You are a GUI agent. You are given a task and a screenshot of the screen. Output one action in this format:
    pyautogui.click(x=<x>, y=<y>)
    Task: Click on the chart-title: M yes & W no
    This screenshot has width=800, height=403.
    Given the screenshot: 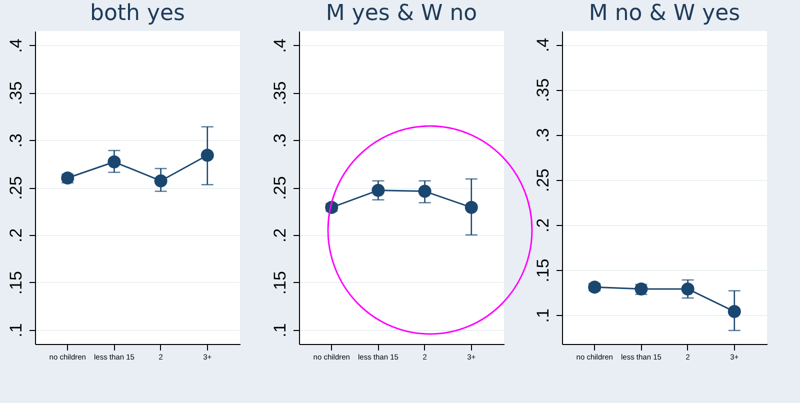 What is the action you would take?
    pyautogui.click(x=402, y=13)
    